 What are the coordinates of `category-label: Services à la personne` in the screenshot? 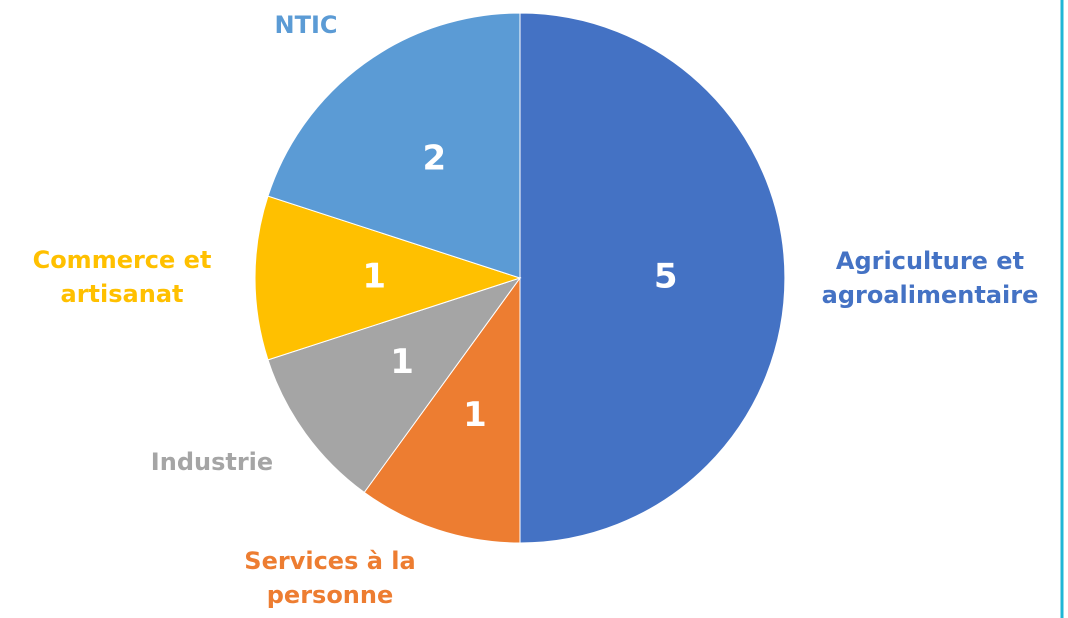 It's located at (330, 578).